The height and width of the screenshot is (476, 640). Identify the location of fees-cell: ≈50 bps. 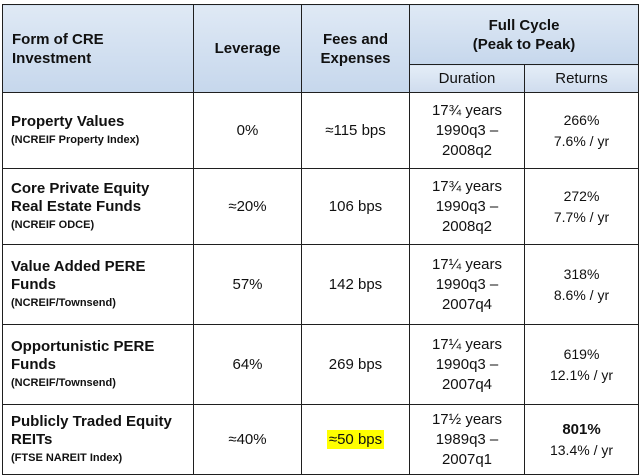
(355, 439).